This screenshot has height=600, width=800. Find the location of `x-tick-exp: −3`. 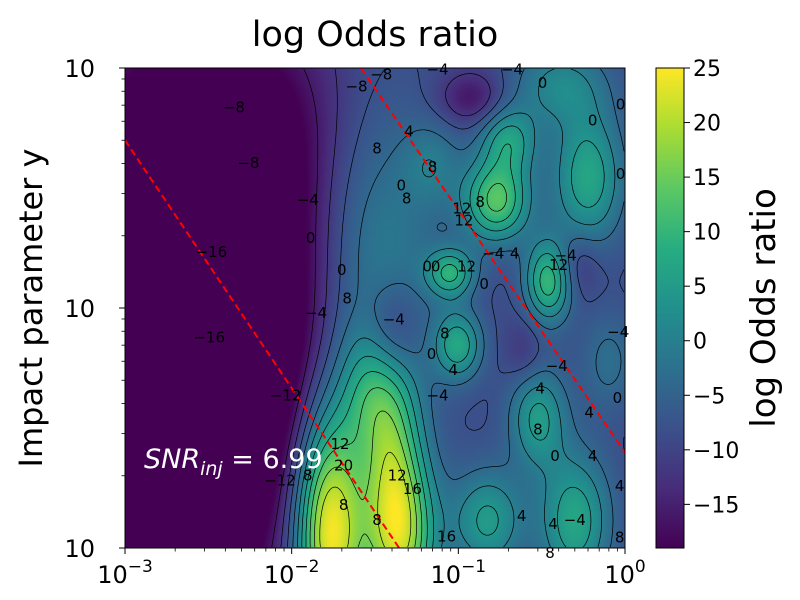

x-tick-exp: −3 is located at coordinates (140, 567).